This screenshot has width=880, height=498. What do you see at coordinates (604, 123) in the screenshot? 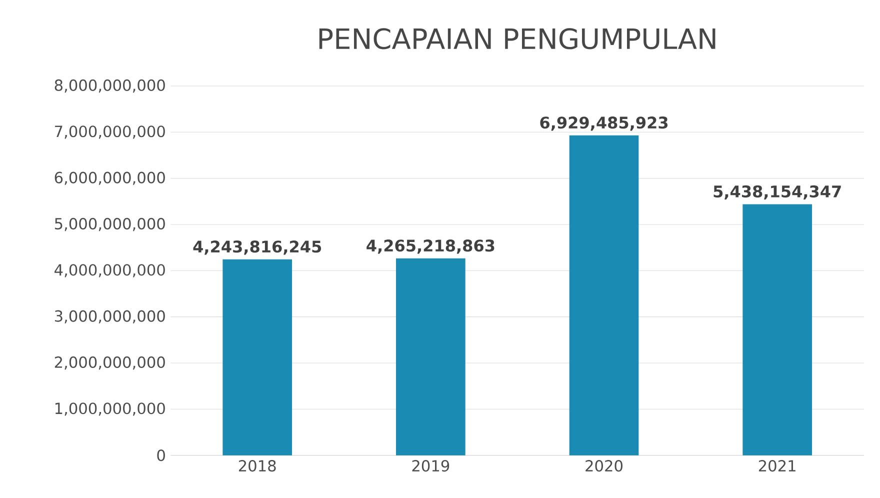
I see `data-label: 6,929,485,923` at bounding box center [604, 123].